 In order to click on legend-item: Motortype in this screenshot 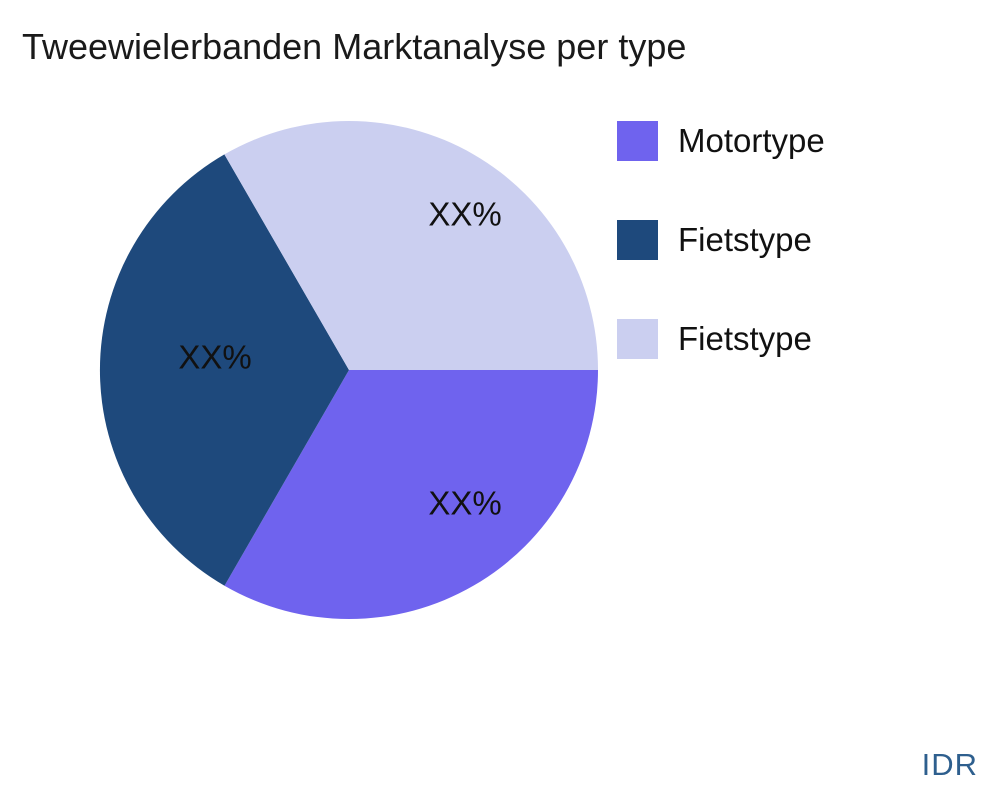, I will do `click(721, 141)`.